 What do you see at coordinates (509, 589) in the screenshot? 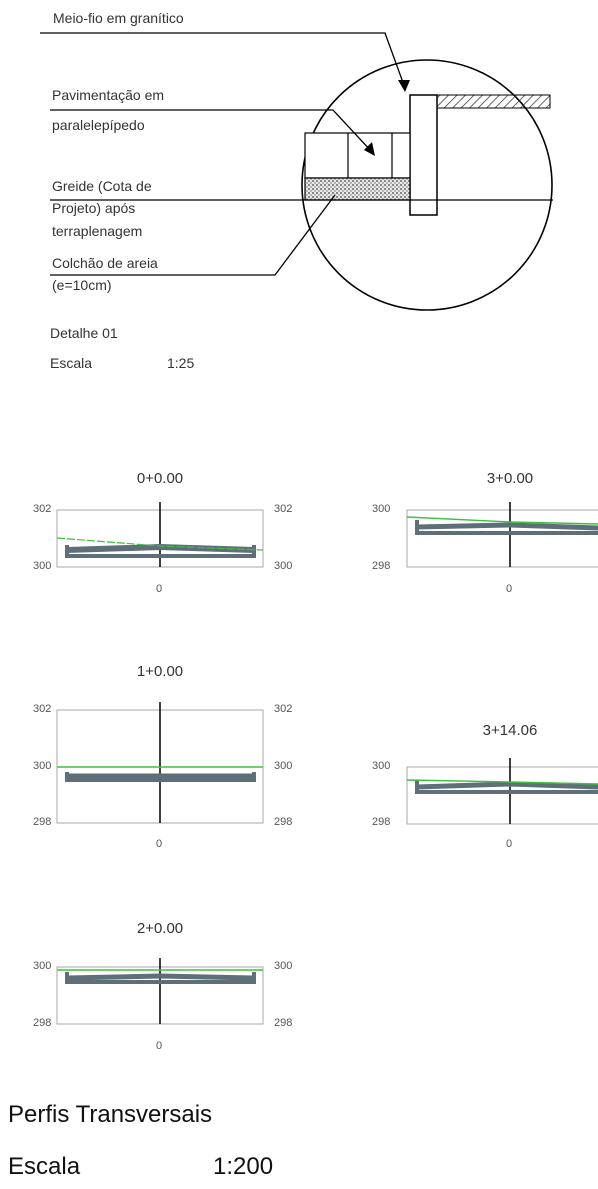
I see `profile-3-x-center: 0` at bounding box center [509, 589].